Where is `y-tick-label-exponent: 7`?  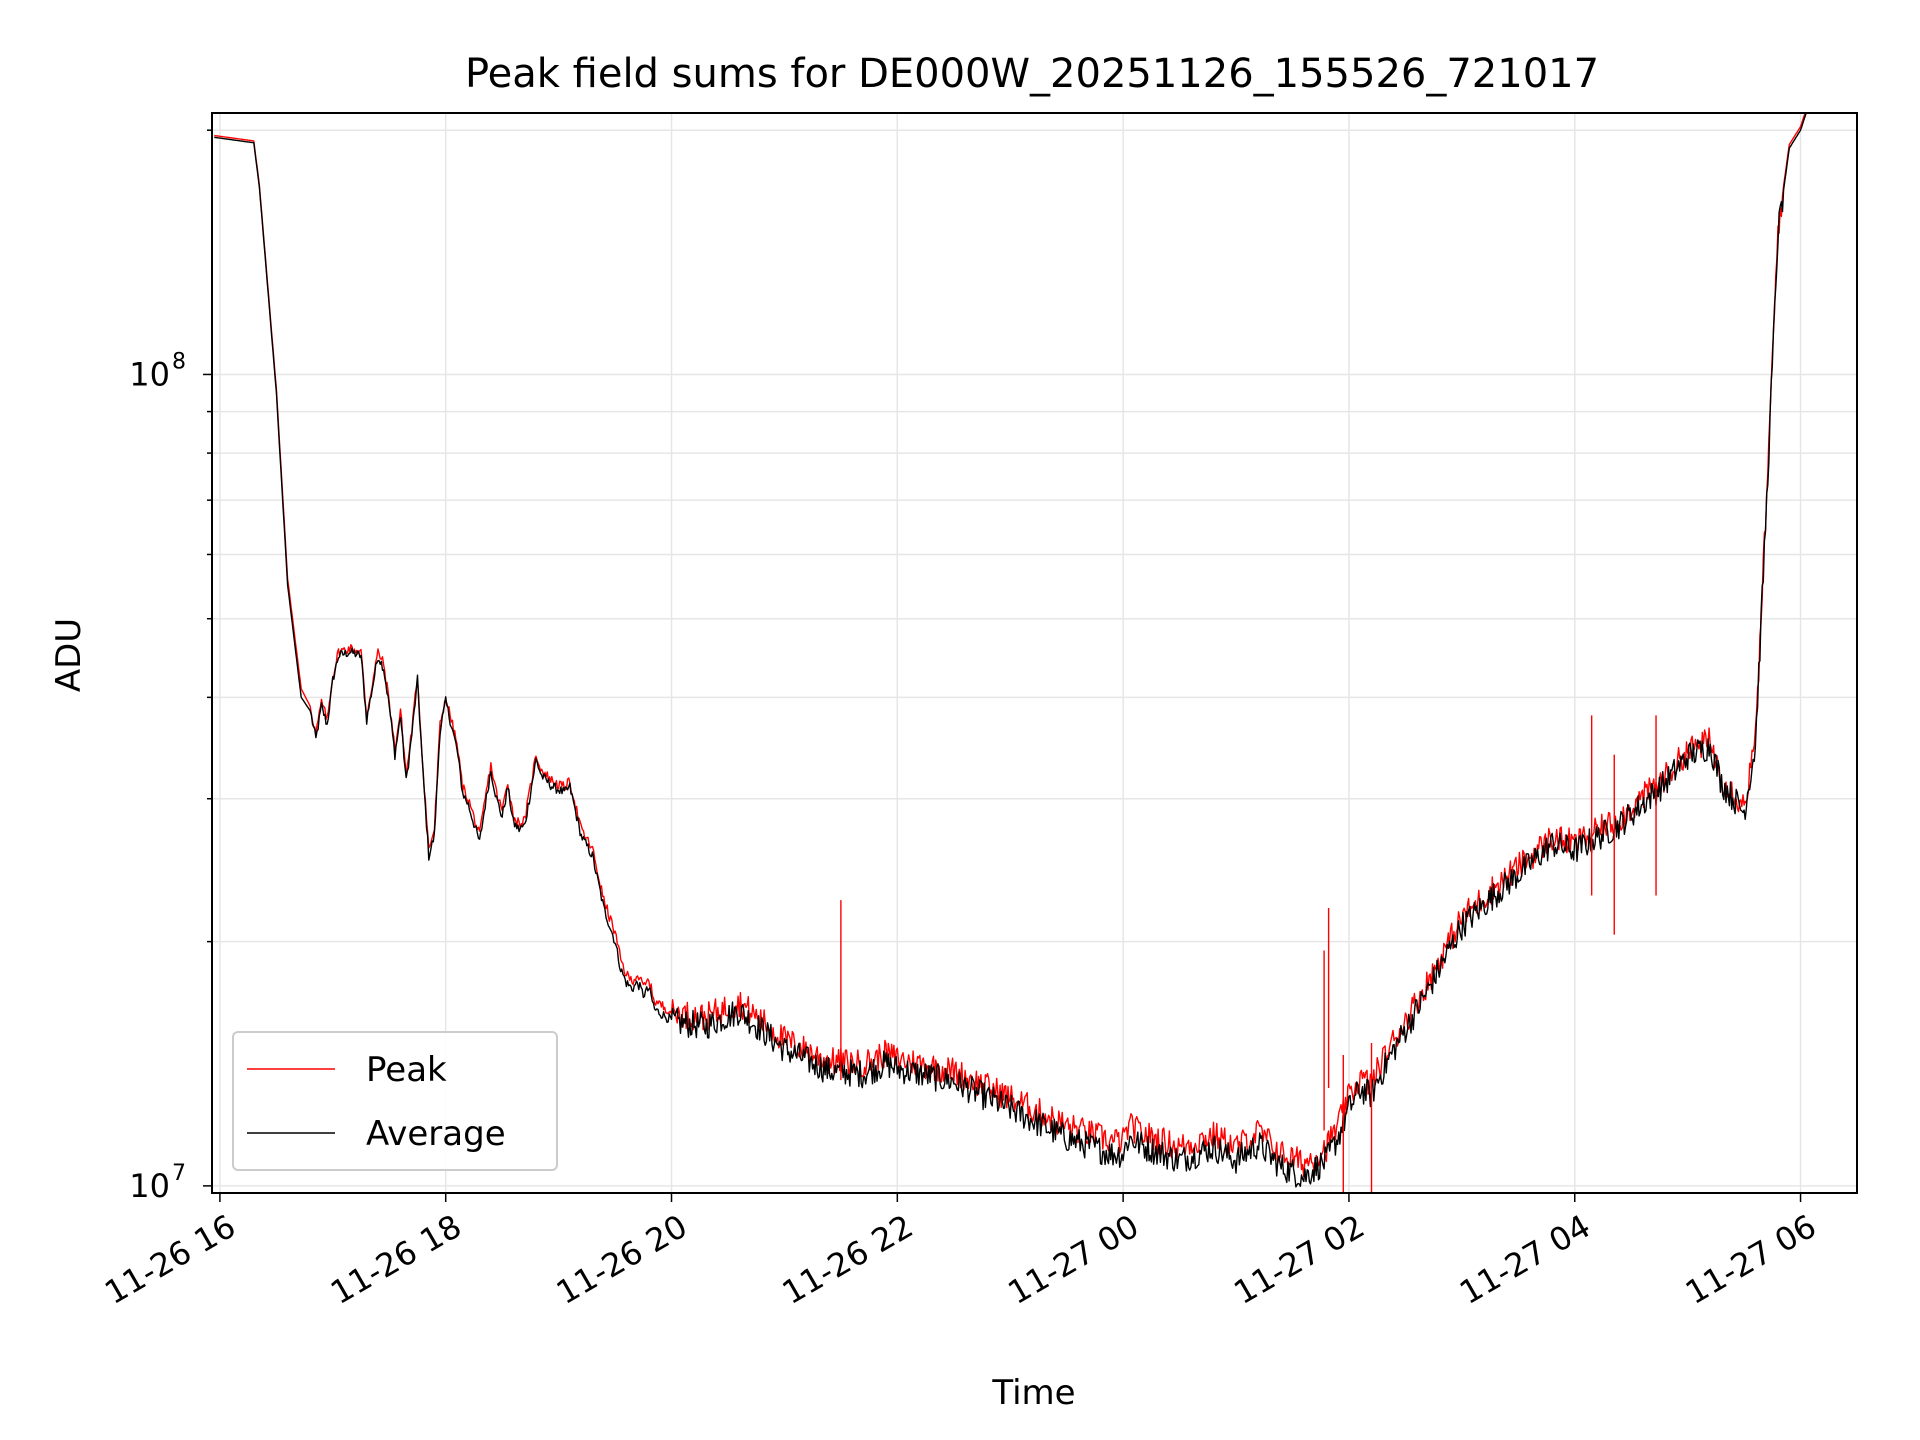 y-tick-label-exponent: 7 is located at coordinates (179, 1173).